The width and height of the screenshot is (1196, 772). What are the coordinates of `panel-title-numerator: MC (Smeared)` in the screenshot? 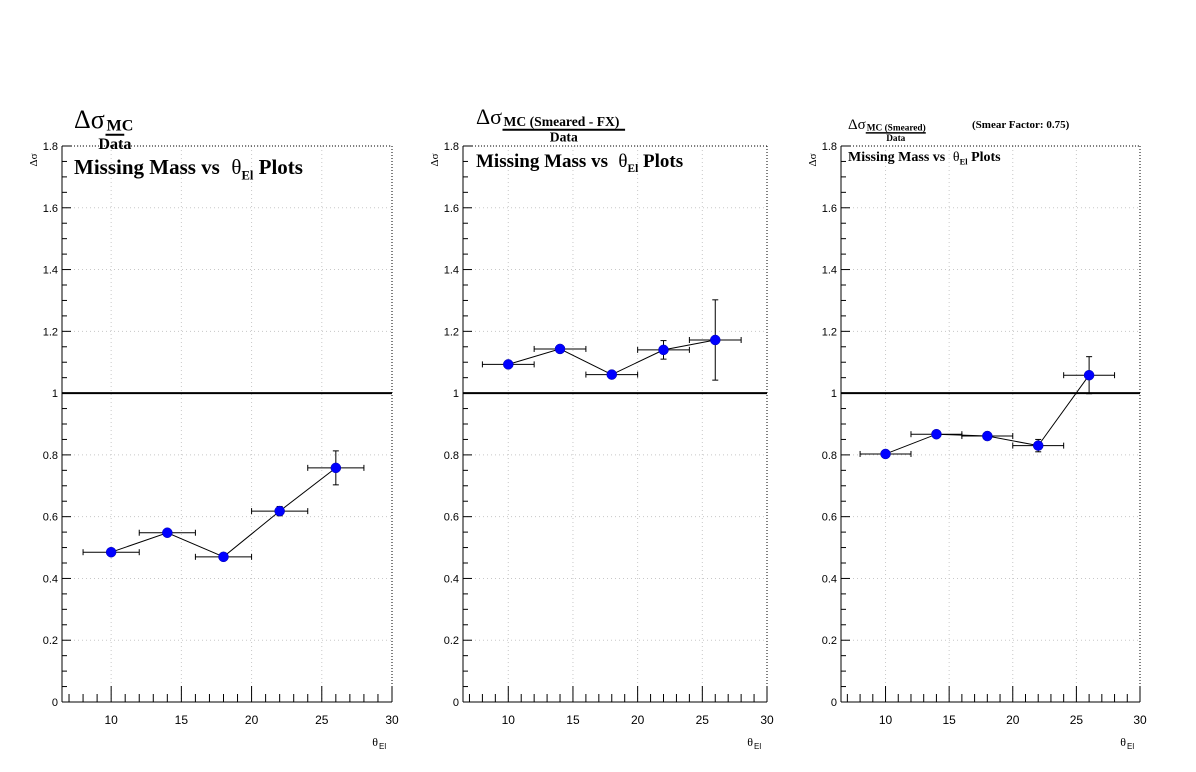 It's located at (896, 127).